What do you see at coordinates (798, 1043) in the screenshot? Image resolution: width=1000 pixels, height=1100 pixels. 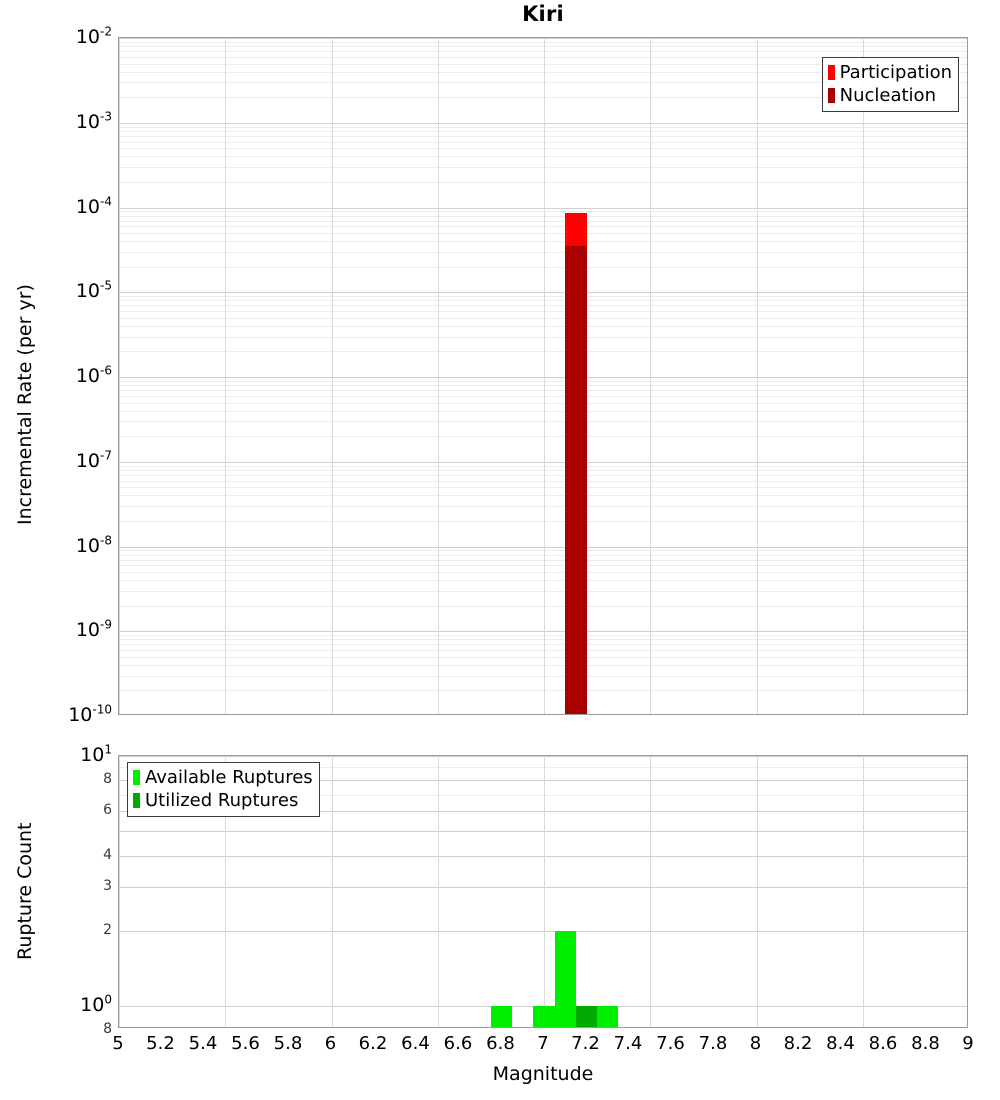 I see `x-tick-label: 8.2` at bounding box center [798, 1043].